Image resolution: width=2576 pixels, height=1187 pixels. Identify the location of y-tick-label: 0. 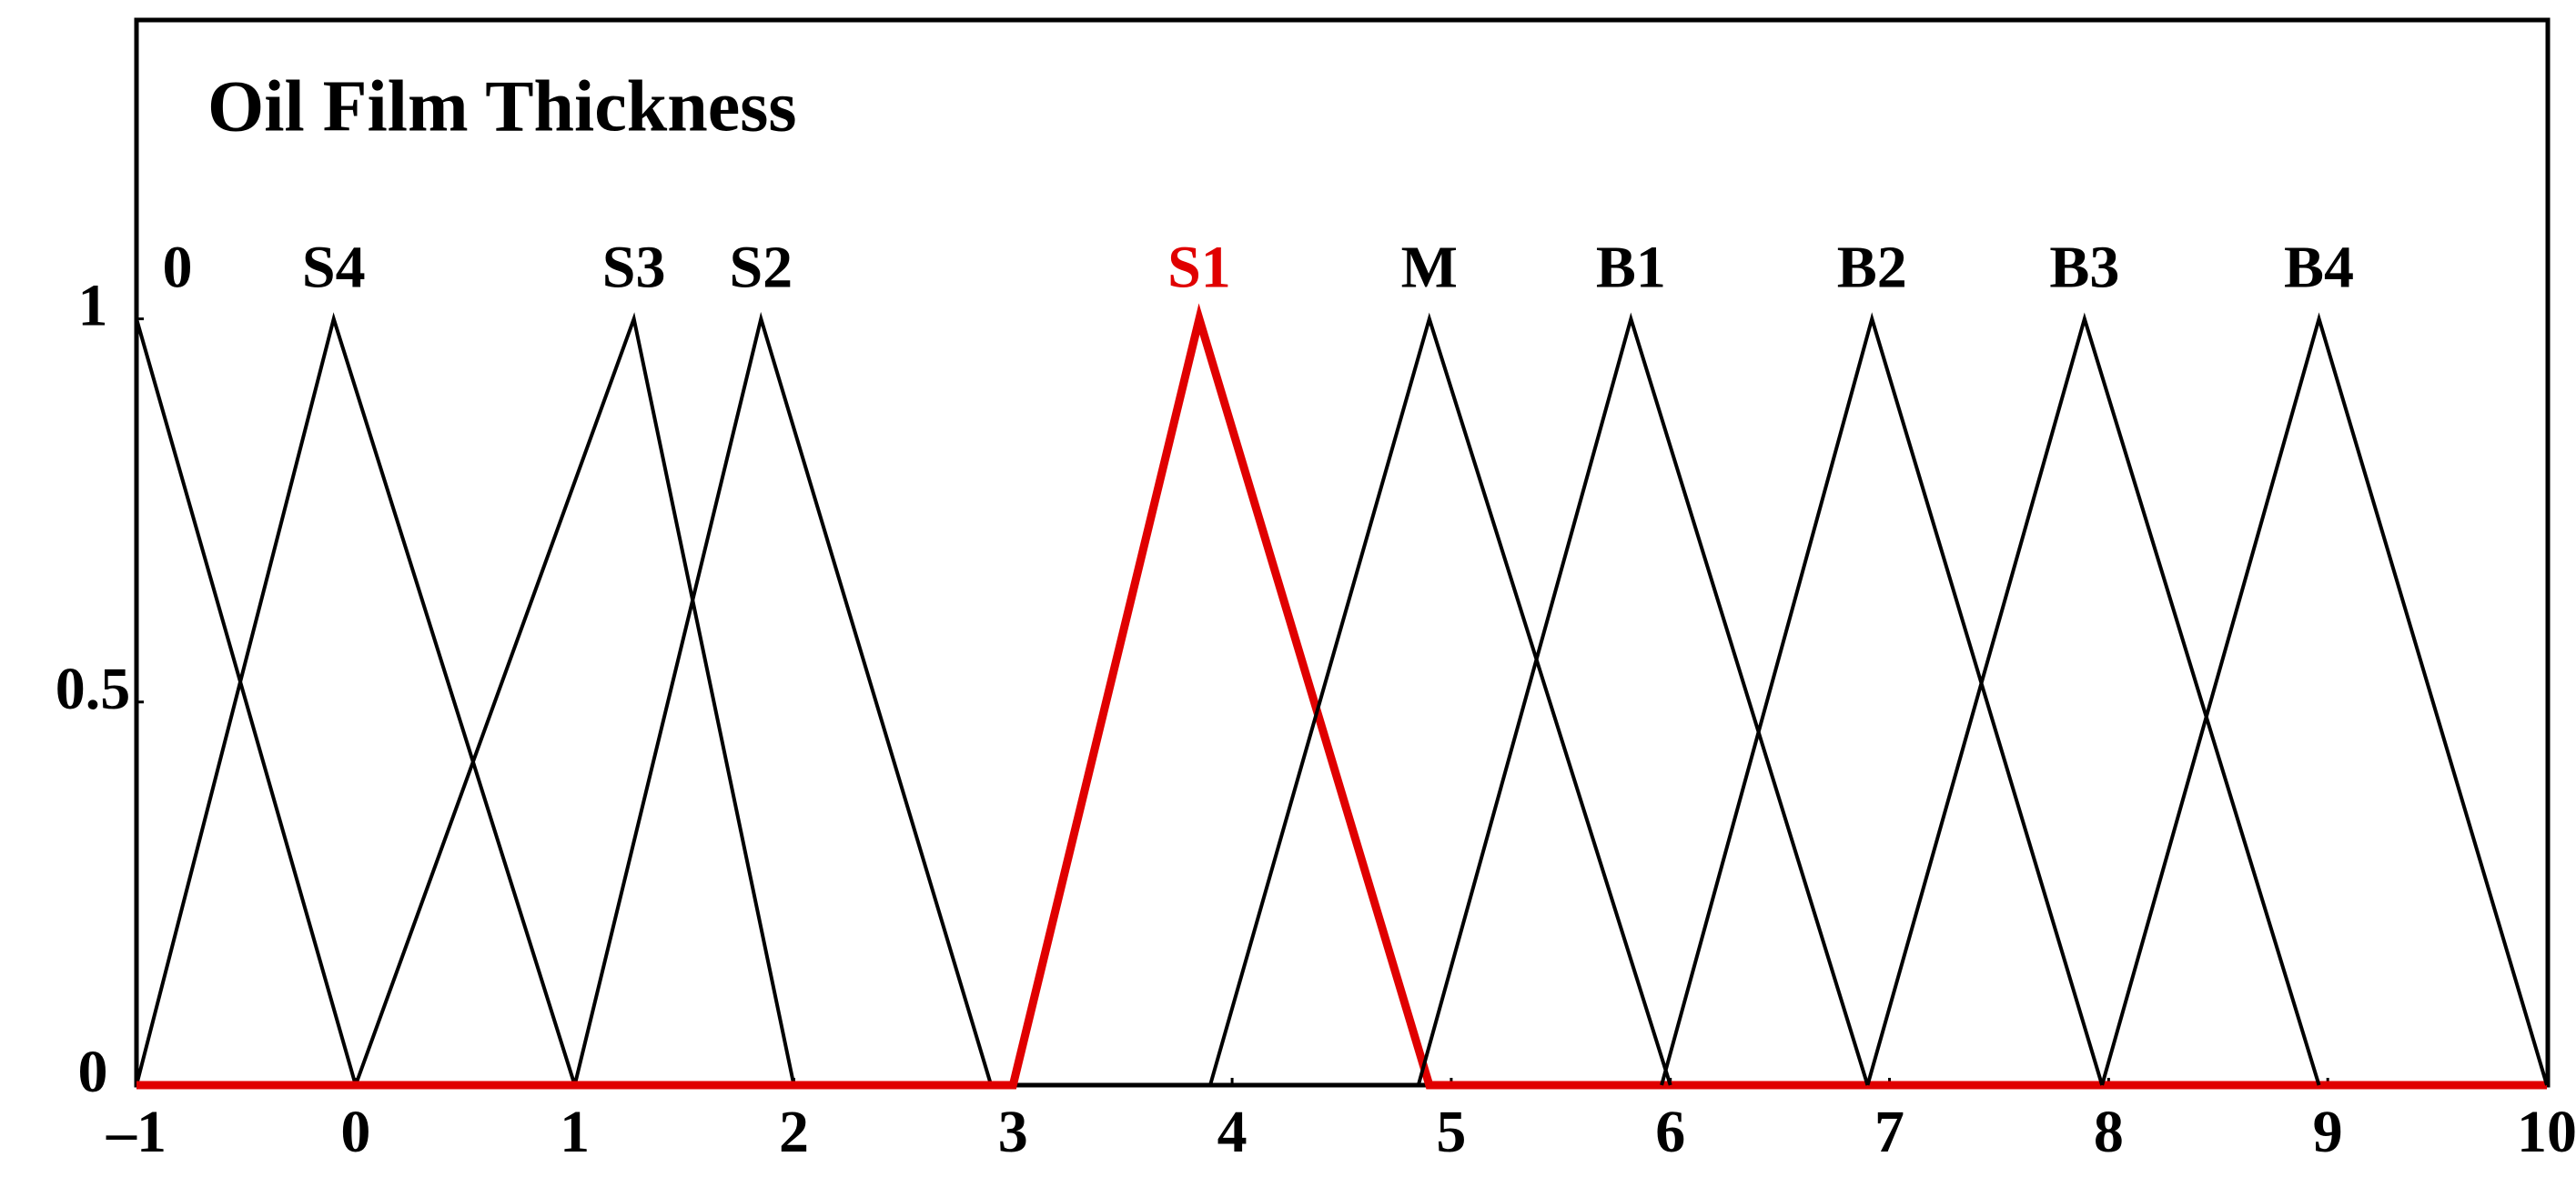
(93, 1072).